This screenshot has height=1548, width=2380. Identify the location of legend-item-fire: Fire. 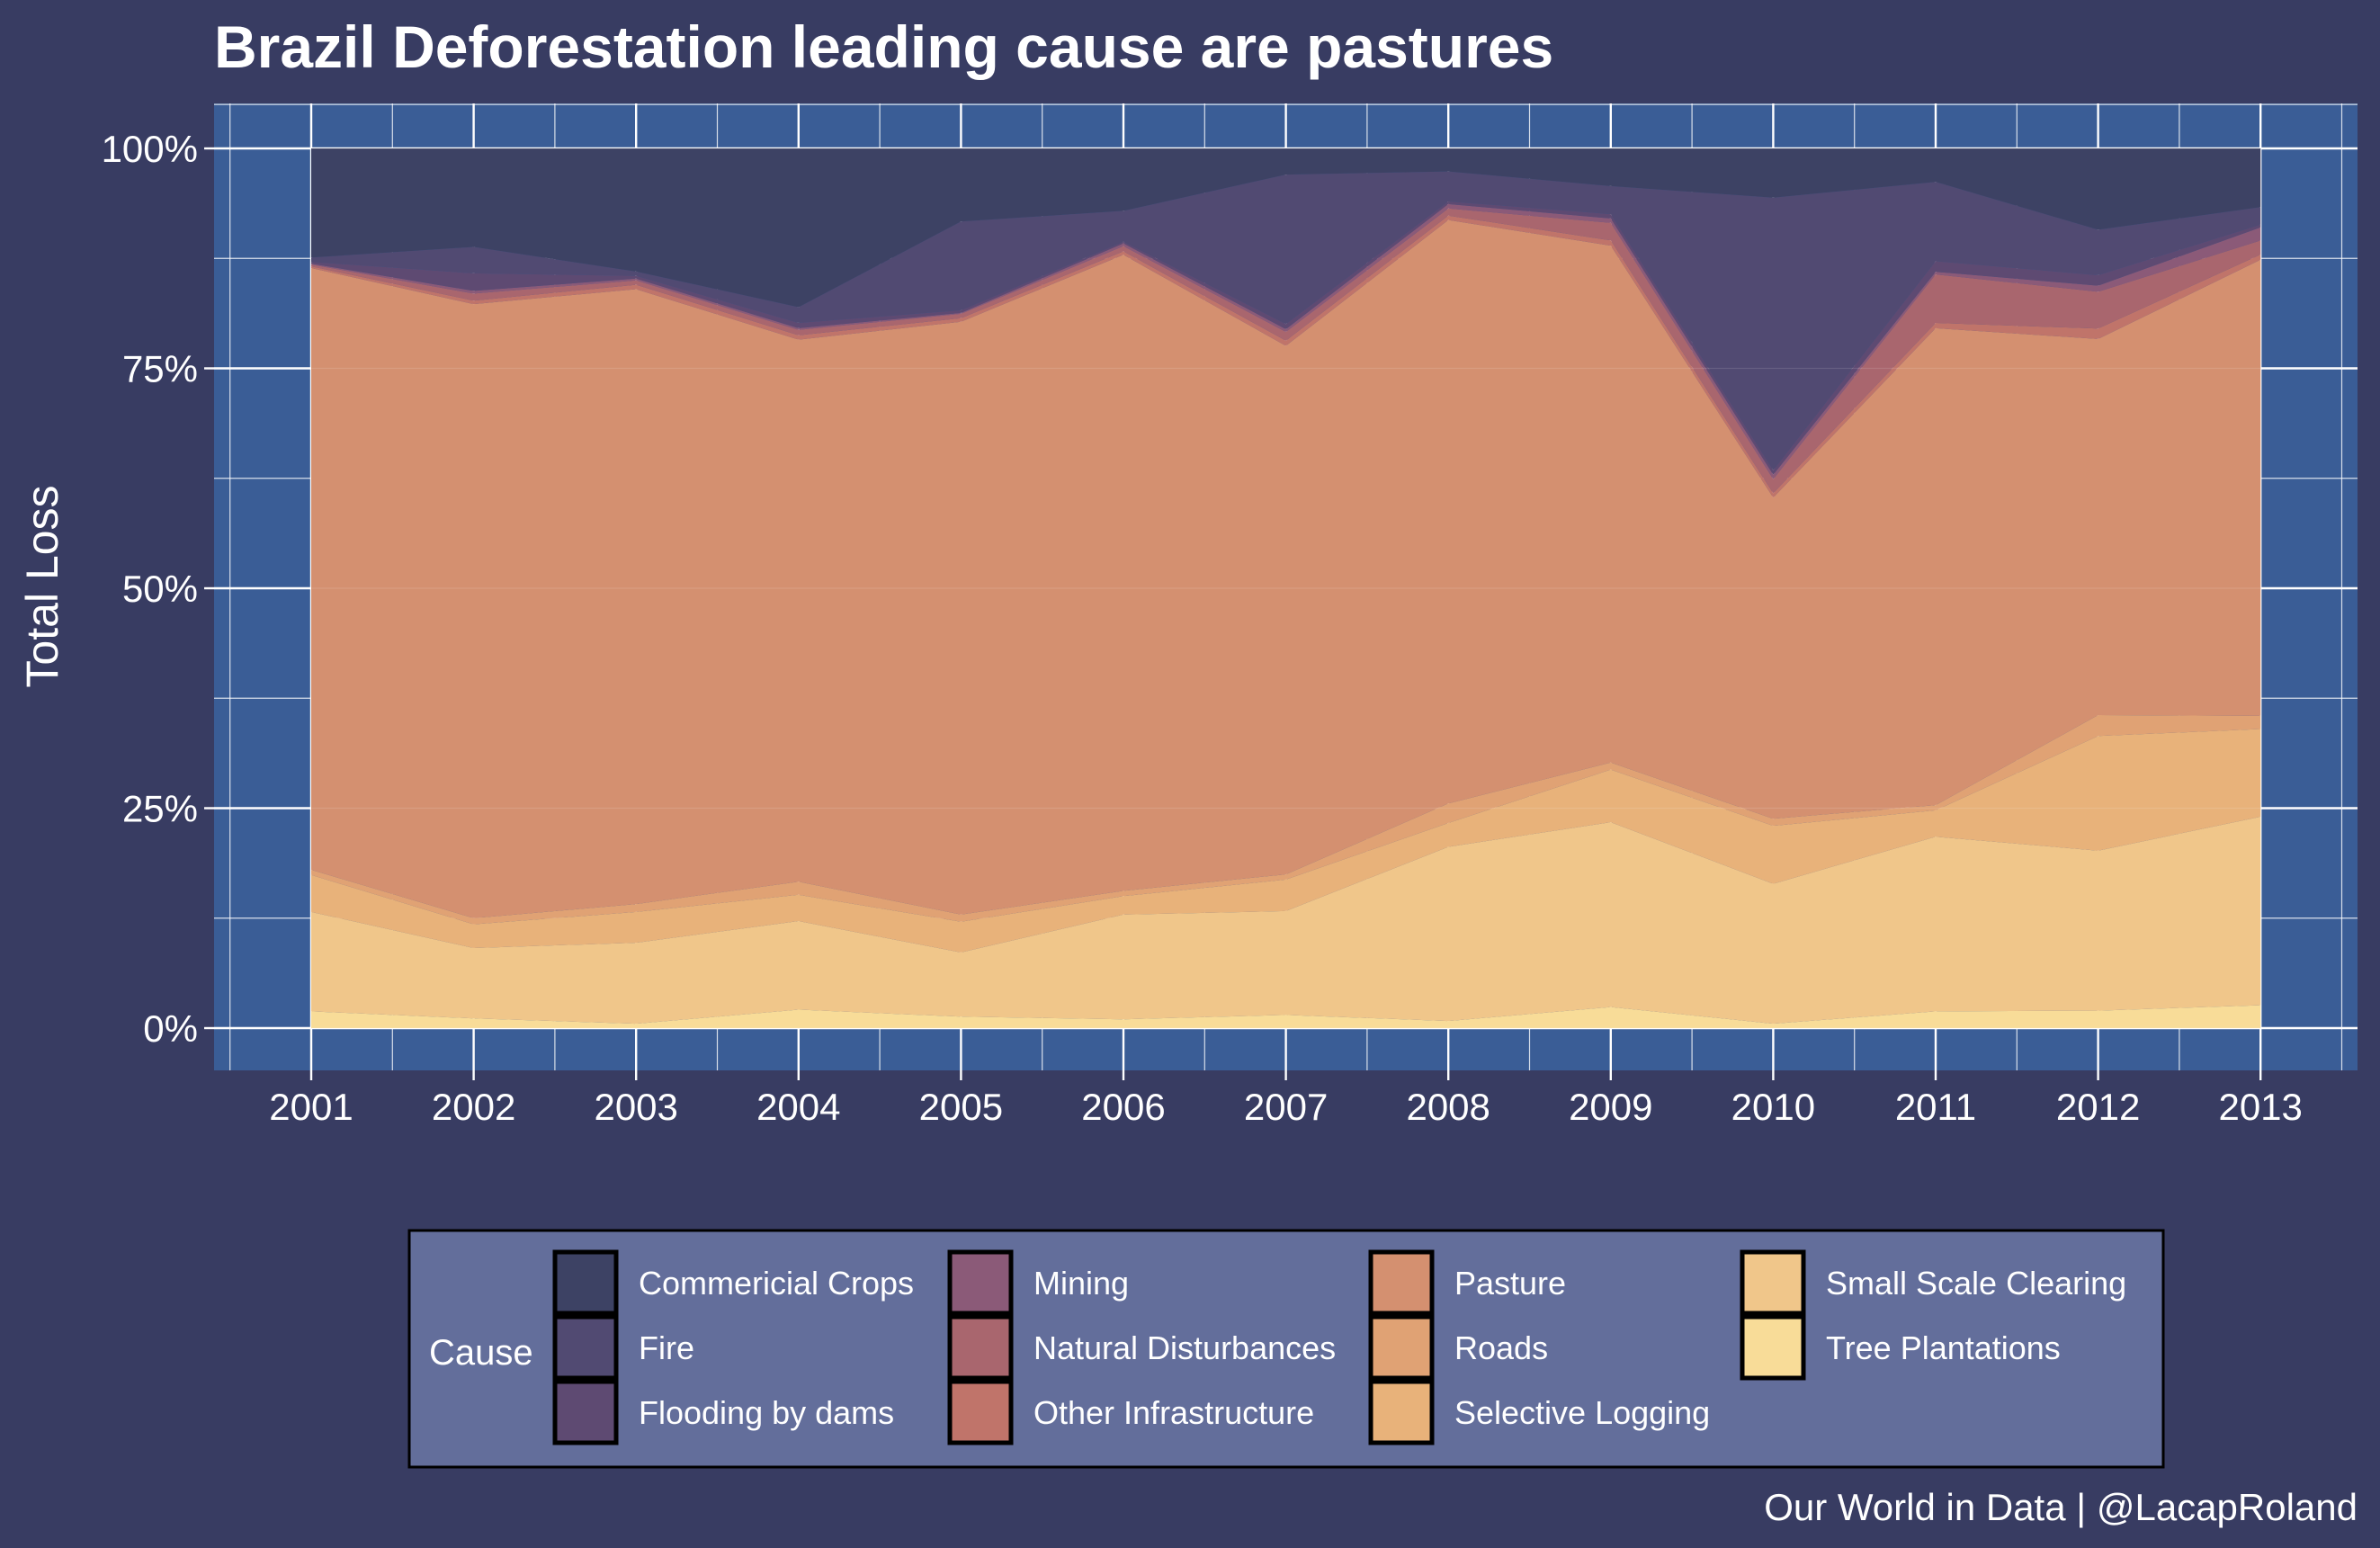
(623, 1347).